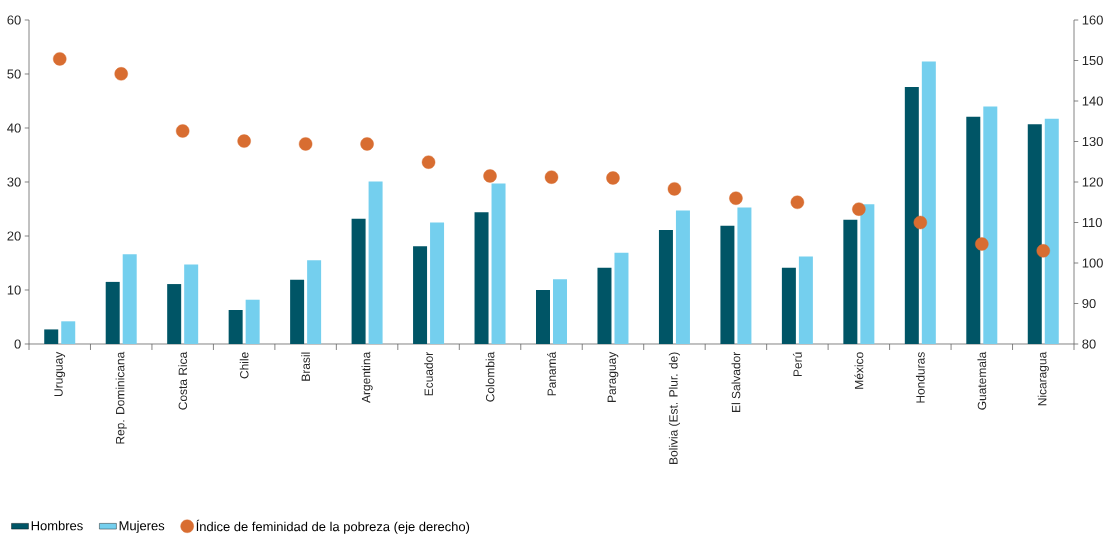 Image resolution: width=1109 pixels, height=538 pixels. Describe the element at coordinates (14, 290) in the screenshot. I see `y-tick-label: 10` at that location.